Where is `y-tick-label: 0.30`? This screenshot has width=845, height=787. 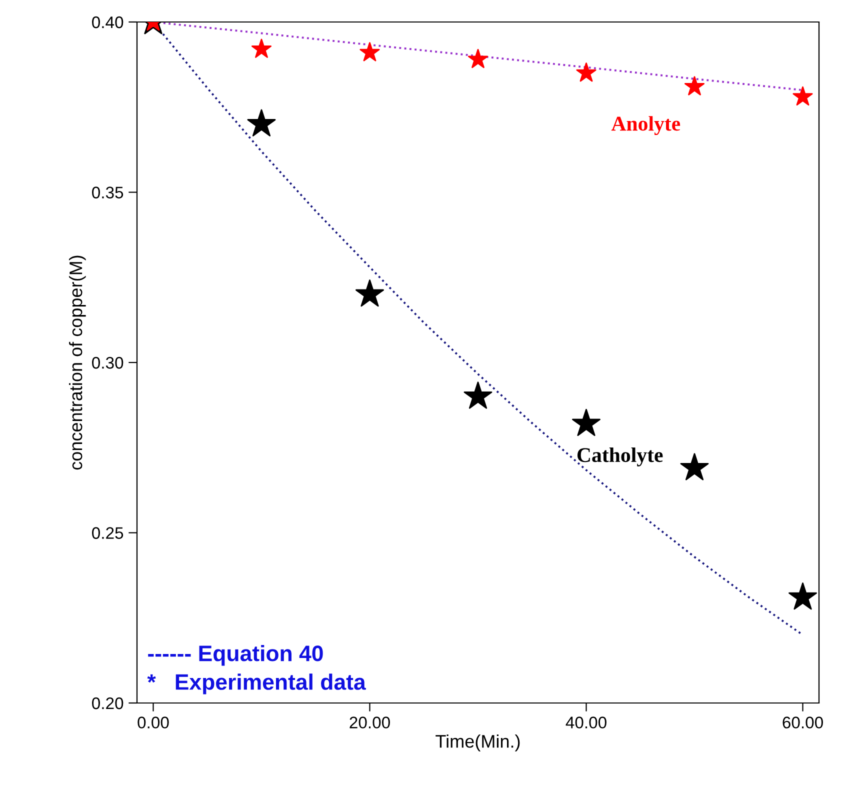
y-tick-label: 0.30 is located at coordinates (108, 362).